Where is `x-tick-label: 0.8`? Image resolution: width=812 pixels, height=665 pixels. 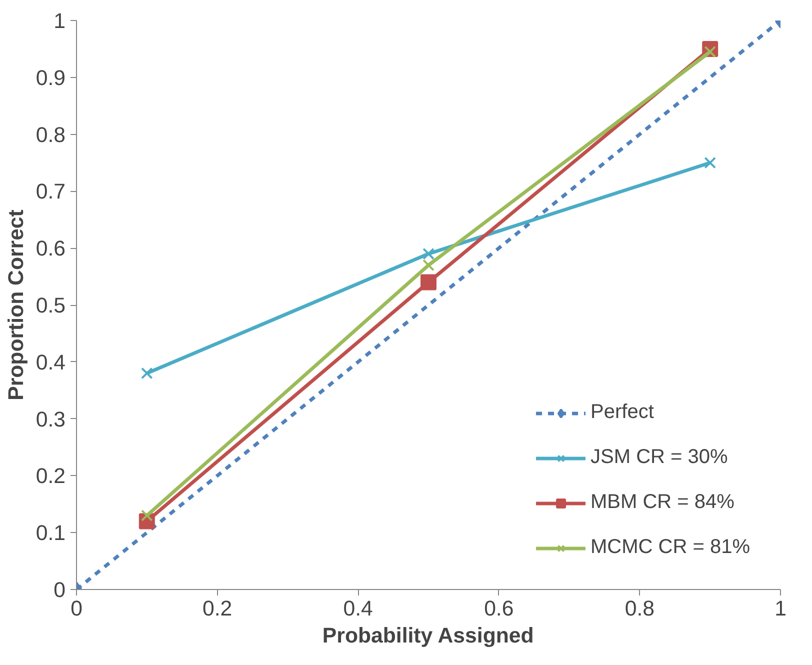
x-tick-label: 0.8 is located at coordinates (639, 608).